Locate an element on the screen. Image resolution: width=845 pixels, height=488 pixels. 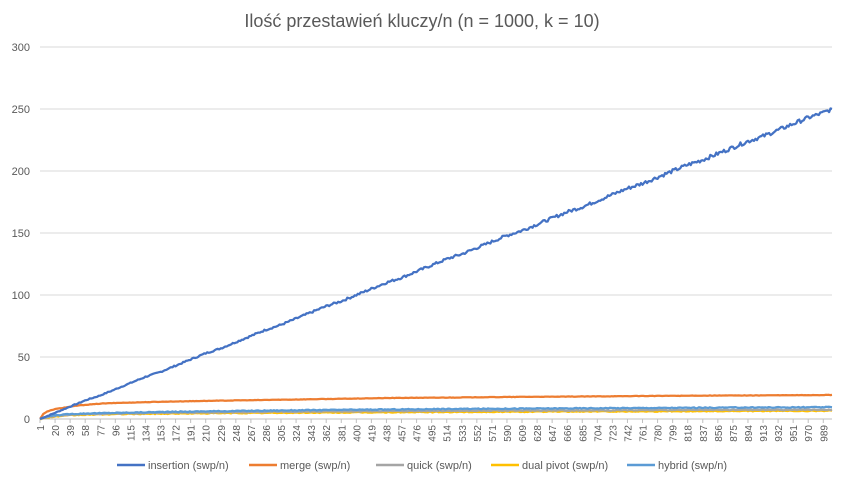
legend-label: insertion (swp/n) is located at coordinates (188, 466).